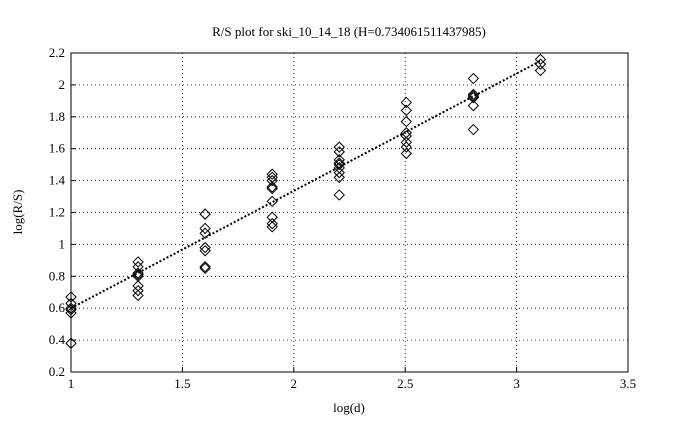 This screenshot has height=435, width=686. Describe the element at coordinates (71, 383) in the screenshot. I see `x-tick-label: 1` at that location.